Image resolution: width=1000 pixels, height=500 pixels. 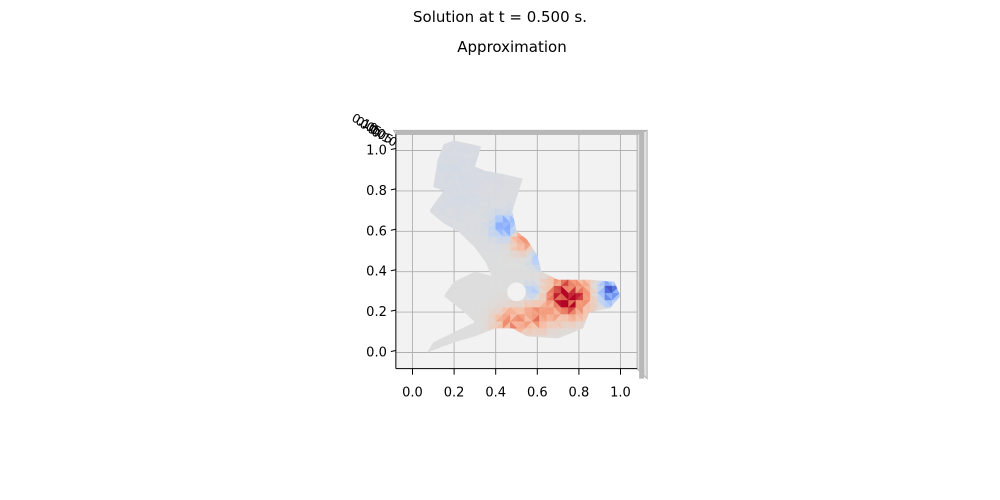 What do you see at coordinates (376, 151) in the screenshot?
I see `y-tick-label: 1.0` at bounding box center [376, 151].